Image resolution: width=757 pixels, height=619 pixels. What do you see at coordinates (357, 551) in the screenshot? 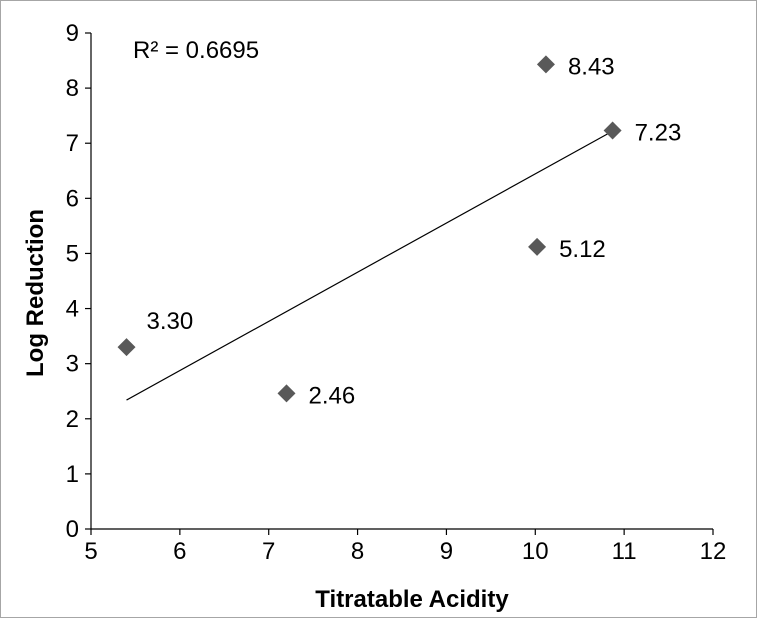
I see `x-tick-label: 8` at bounding box center [357, 551].